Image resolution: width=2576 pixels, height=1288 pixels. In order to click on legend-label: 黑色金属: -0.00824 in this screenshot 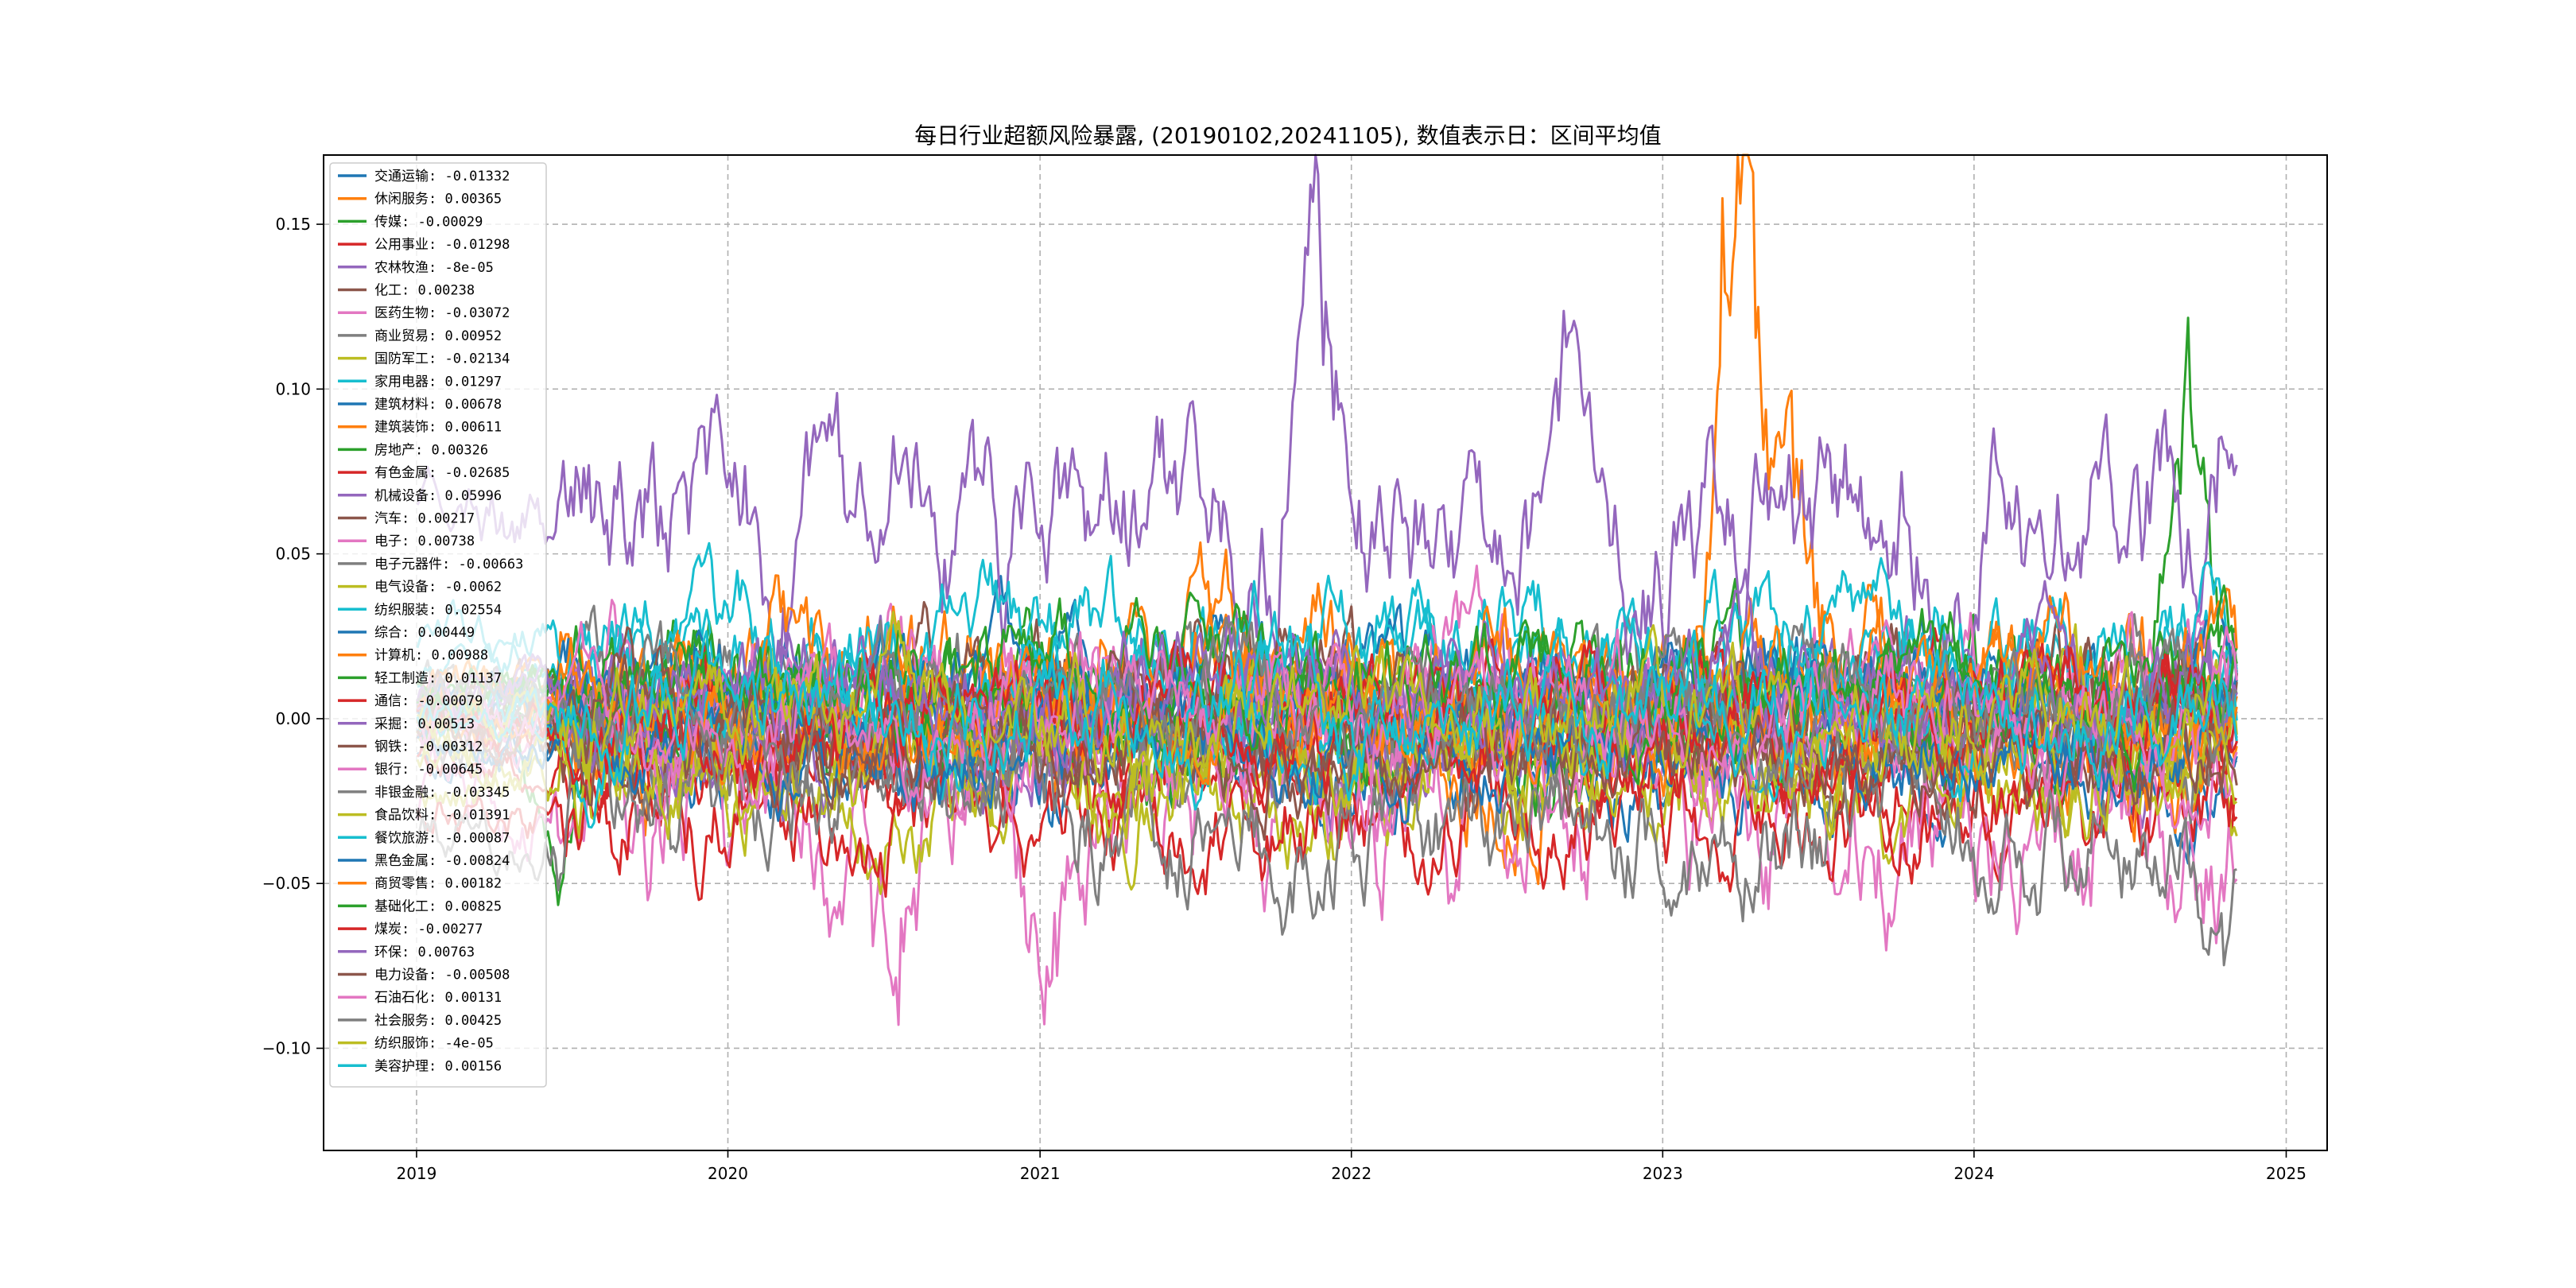, I will do `click(442, 861)`.